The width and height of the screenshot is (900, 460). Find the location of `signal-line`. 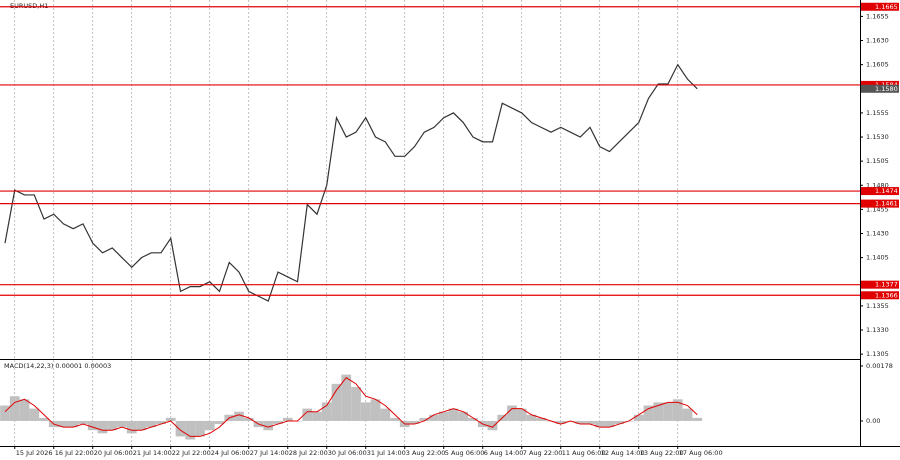

signal-line is located at coordinates (351, 407).